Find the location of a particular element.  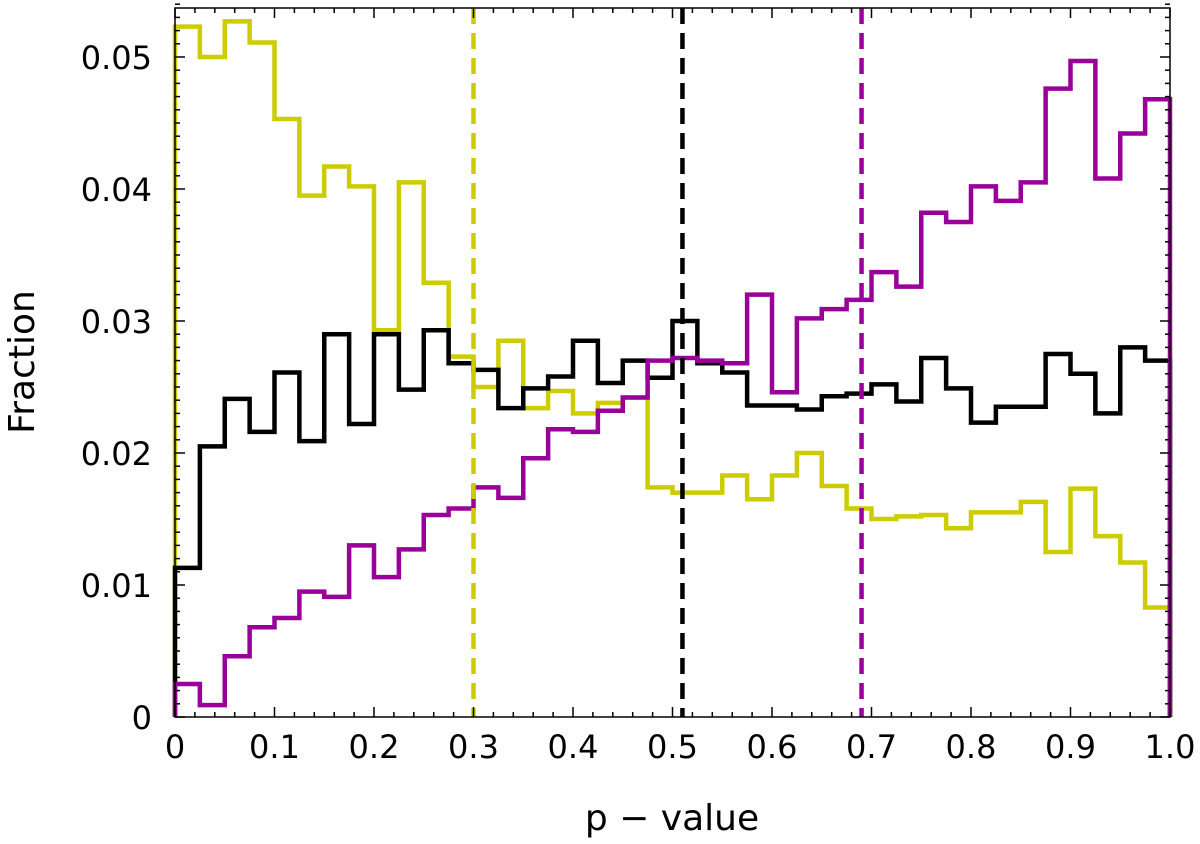

x-tick-label: 1.0 is located at coordinates (1170, 747).